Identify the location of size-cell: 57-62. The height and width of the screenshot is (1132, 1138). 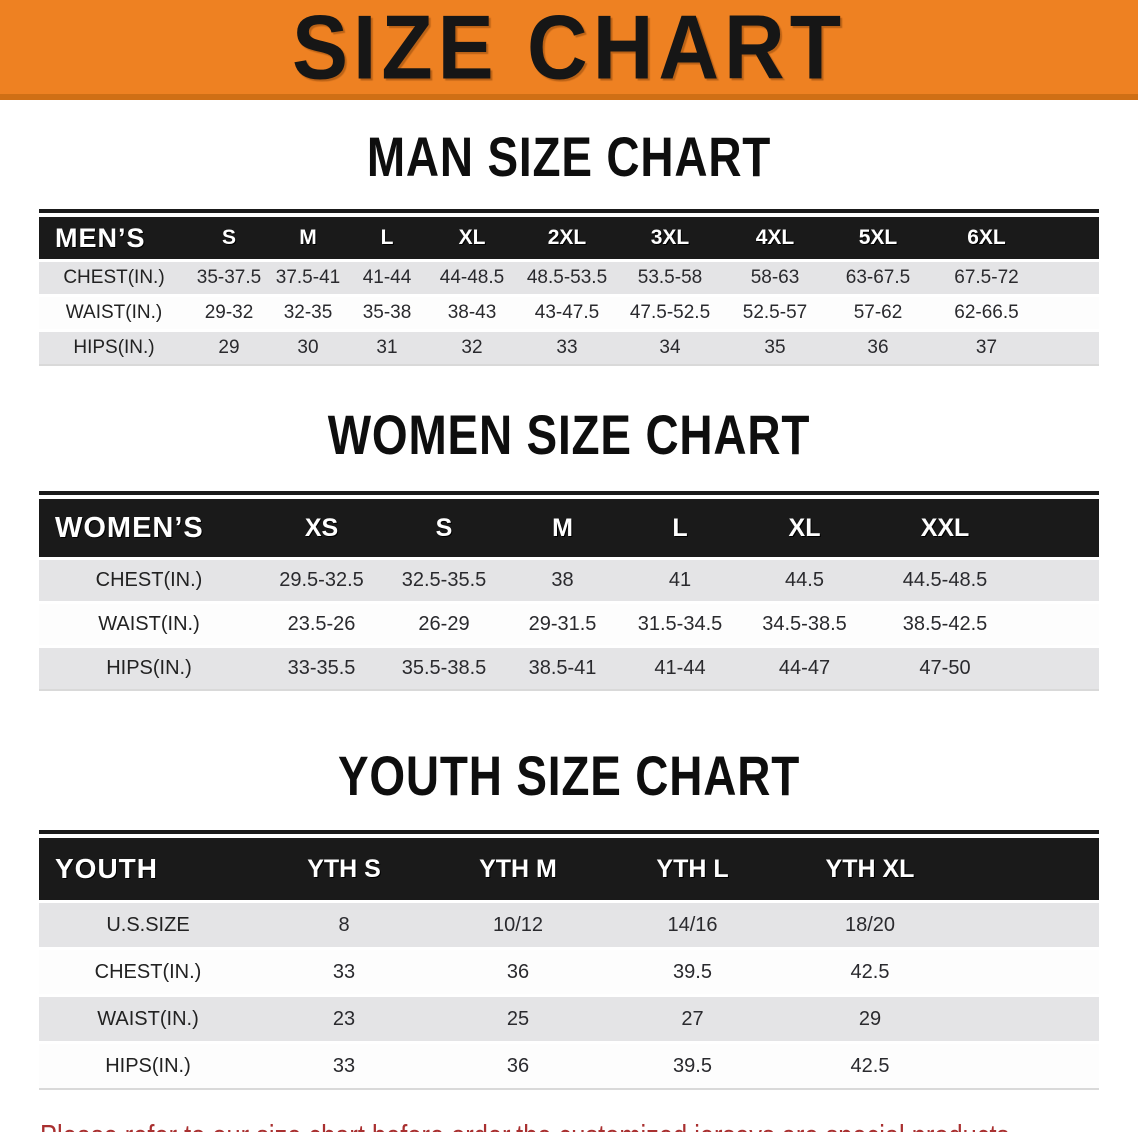
(878, 311).